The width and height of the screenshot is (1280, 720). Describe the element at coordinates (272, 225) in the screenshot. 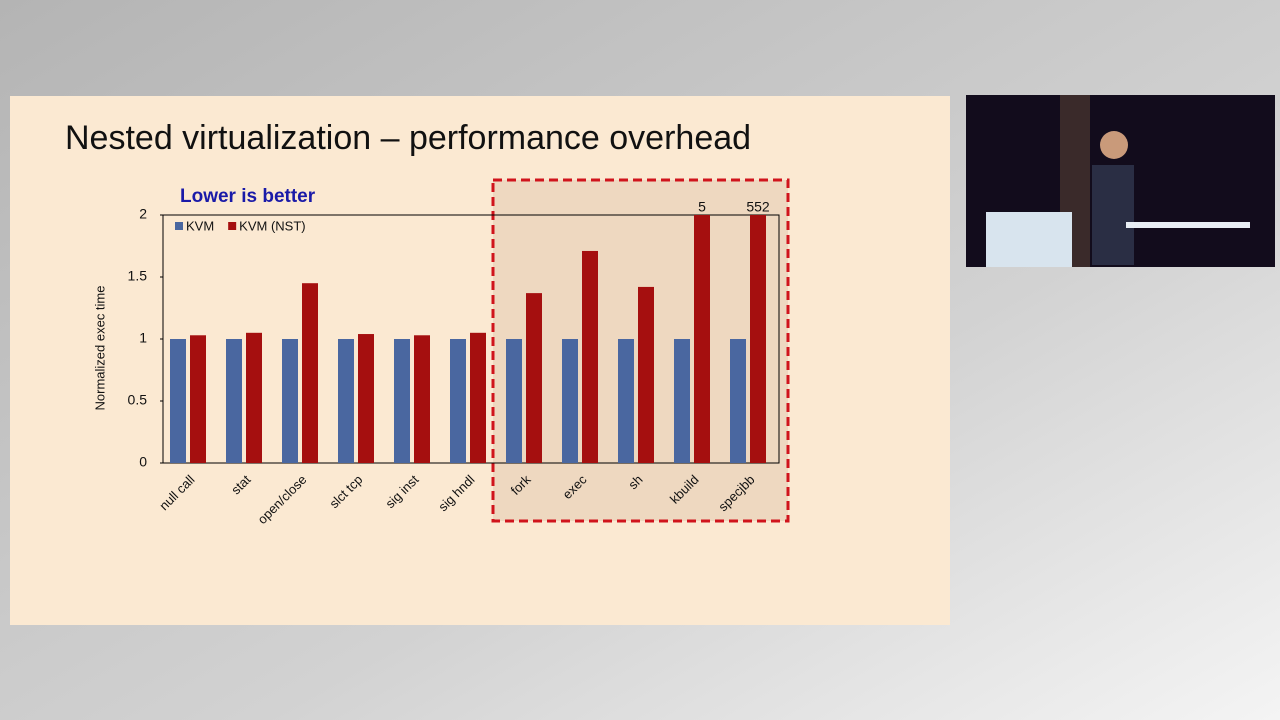

I see `legend-label: KVM (NST)` at that location.